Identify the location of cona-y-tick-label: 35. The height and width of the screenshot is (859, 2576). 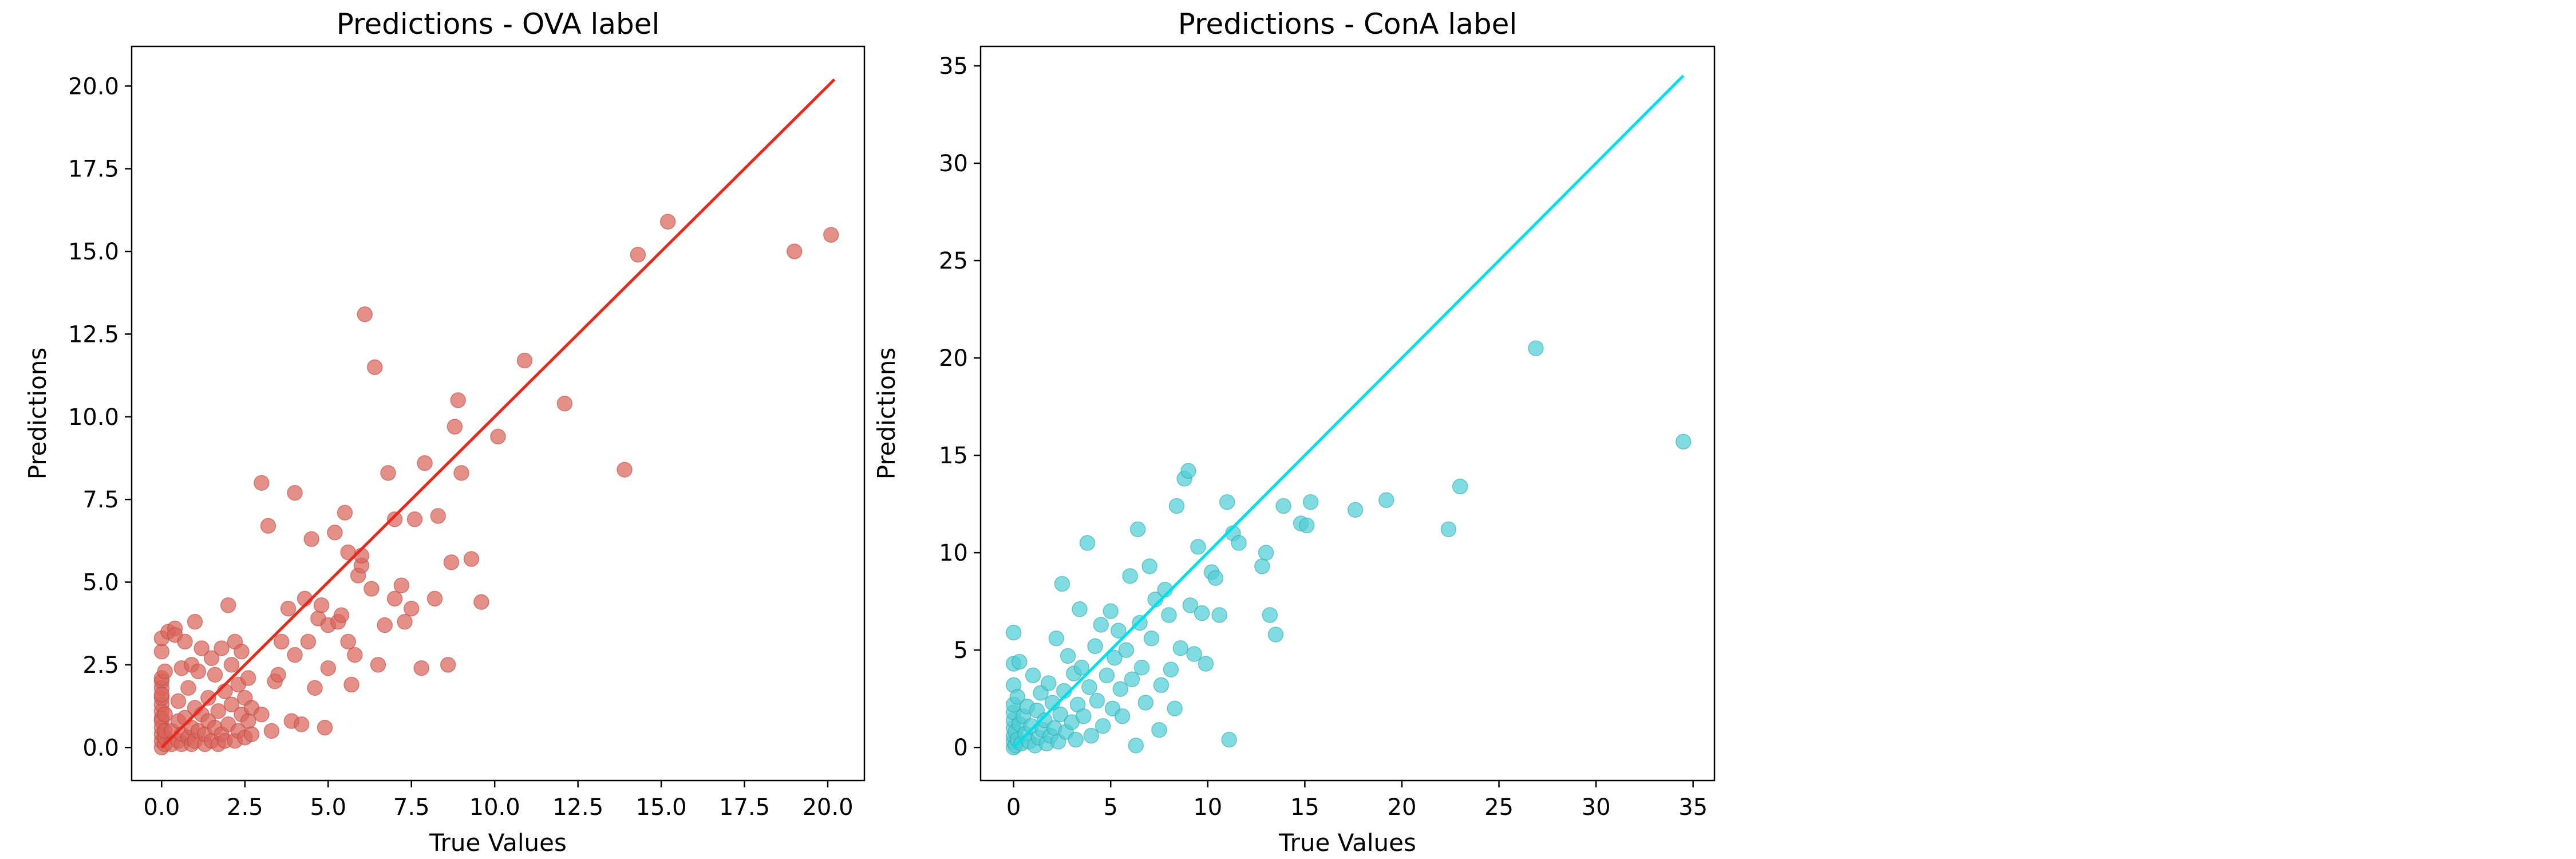
(953, 66).